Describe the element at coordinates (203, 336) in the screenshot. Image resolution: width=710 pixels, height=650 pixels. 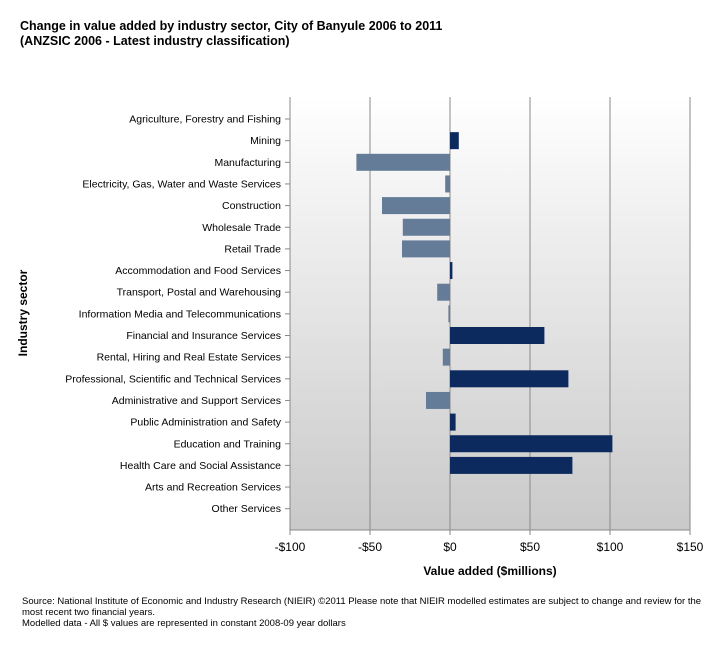
I see `y-tick-label: Financial and Insurance Services` at that location.